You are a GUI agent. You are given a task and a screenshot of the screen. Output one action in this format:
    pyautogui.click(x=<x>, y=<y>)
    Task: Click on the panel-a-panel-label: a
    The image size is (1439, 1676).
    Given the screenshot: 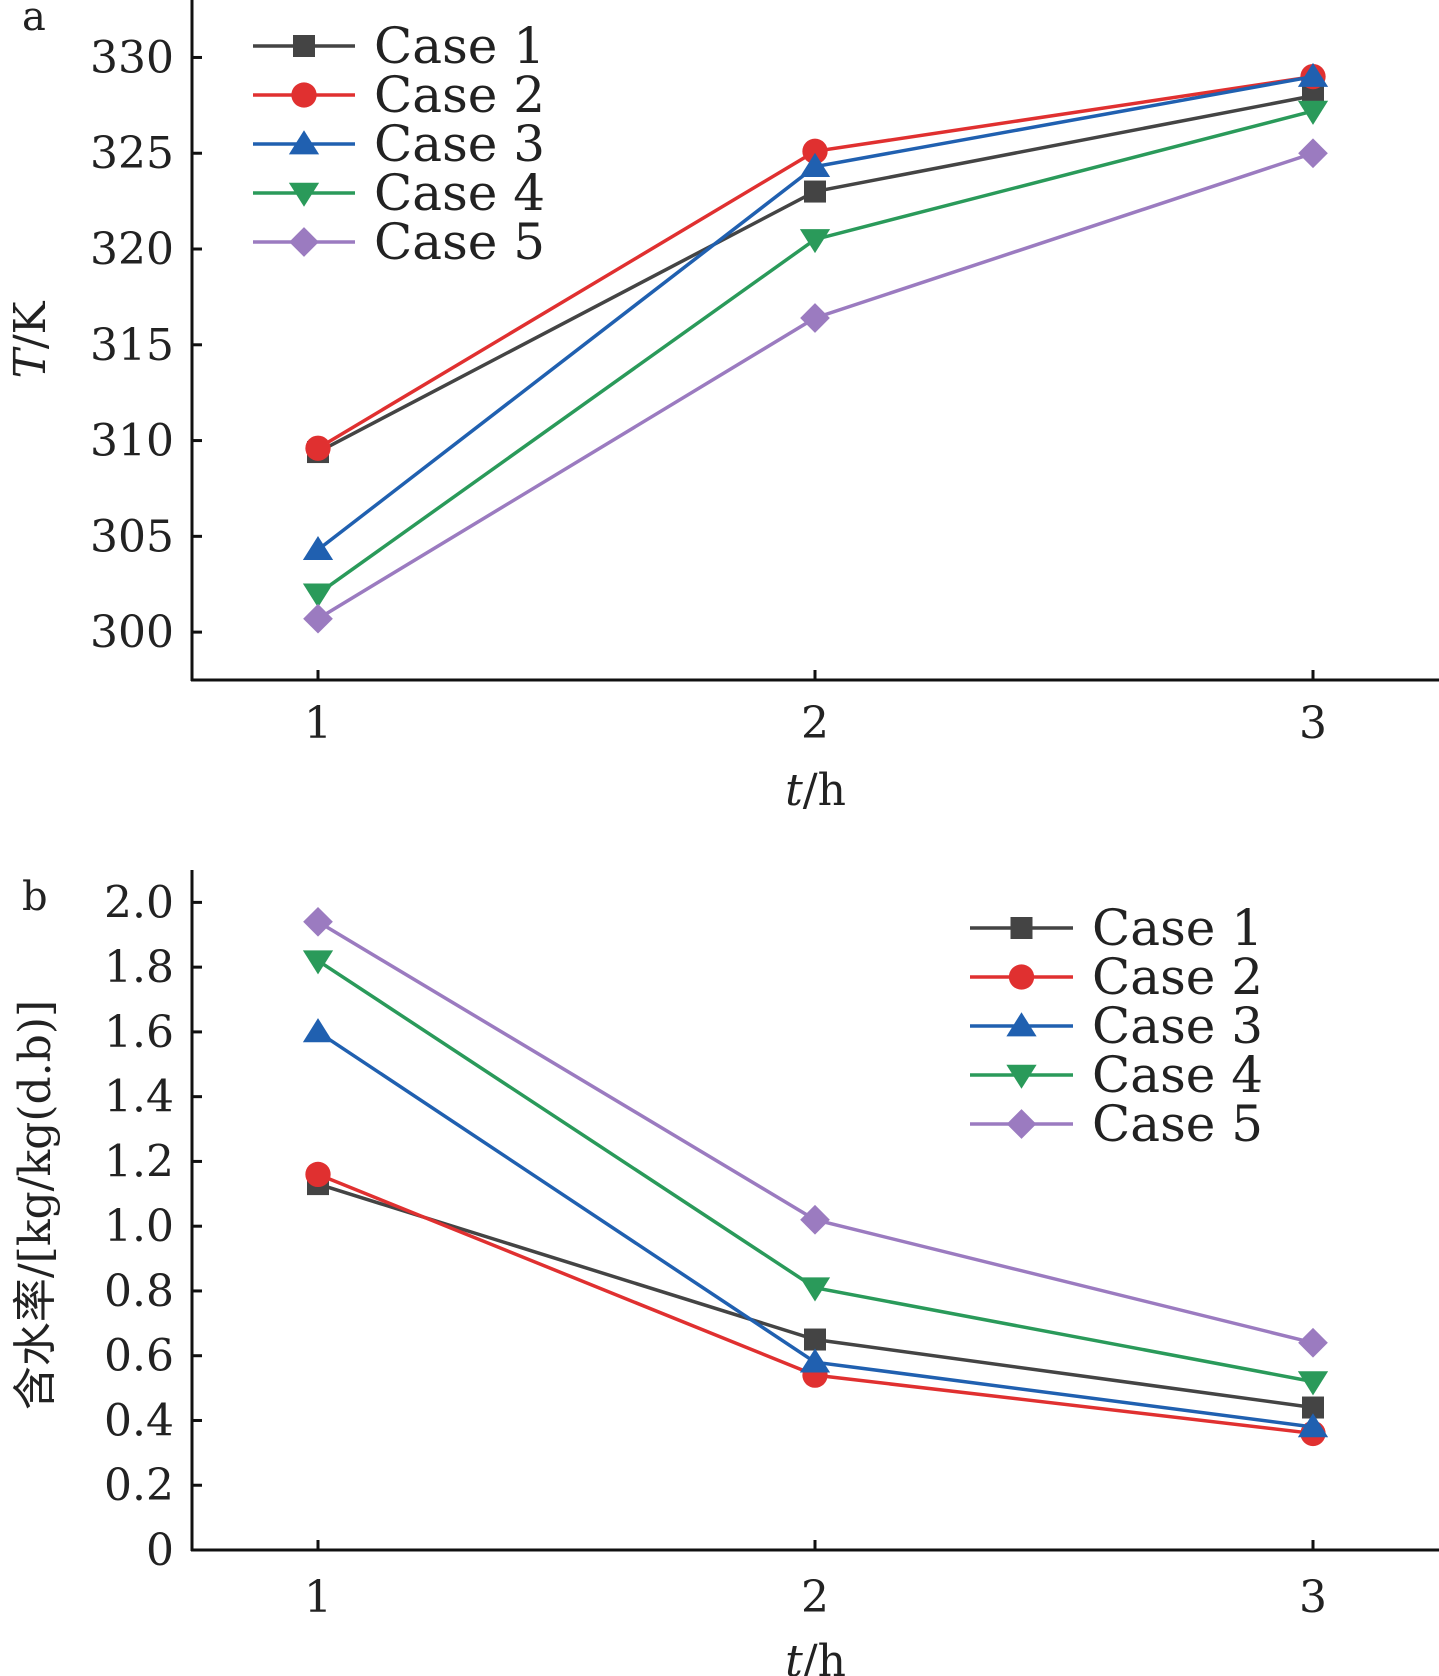 What is the action you would take?
    pyautogui.click(x=34, y=20)
    